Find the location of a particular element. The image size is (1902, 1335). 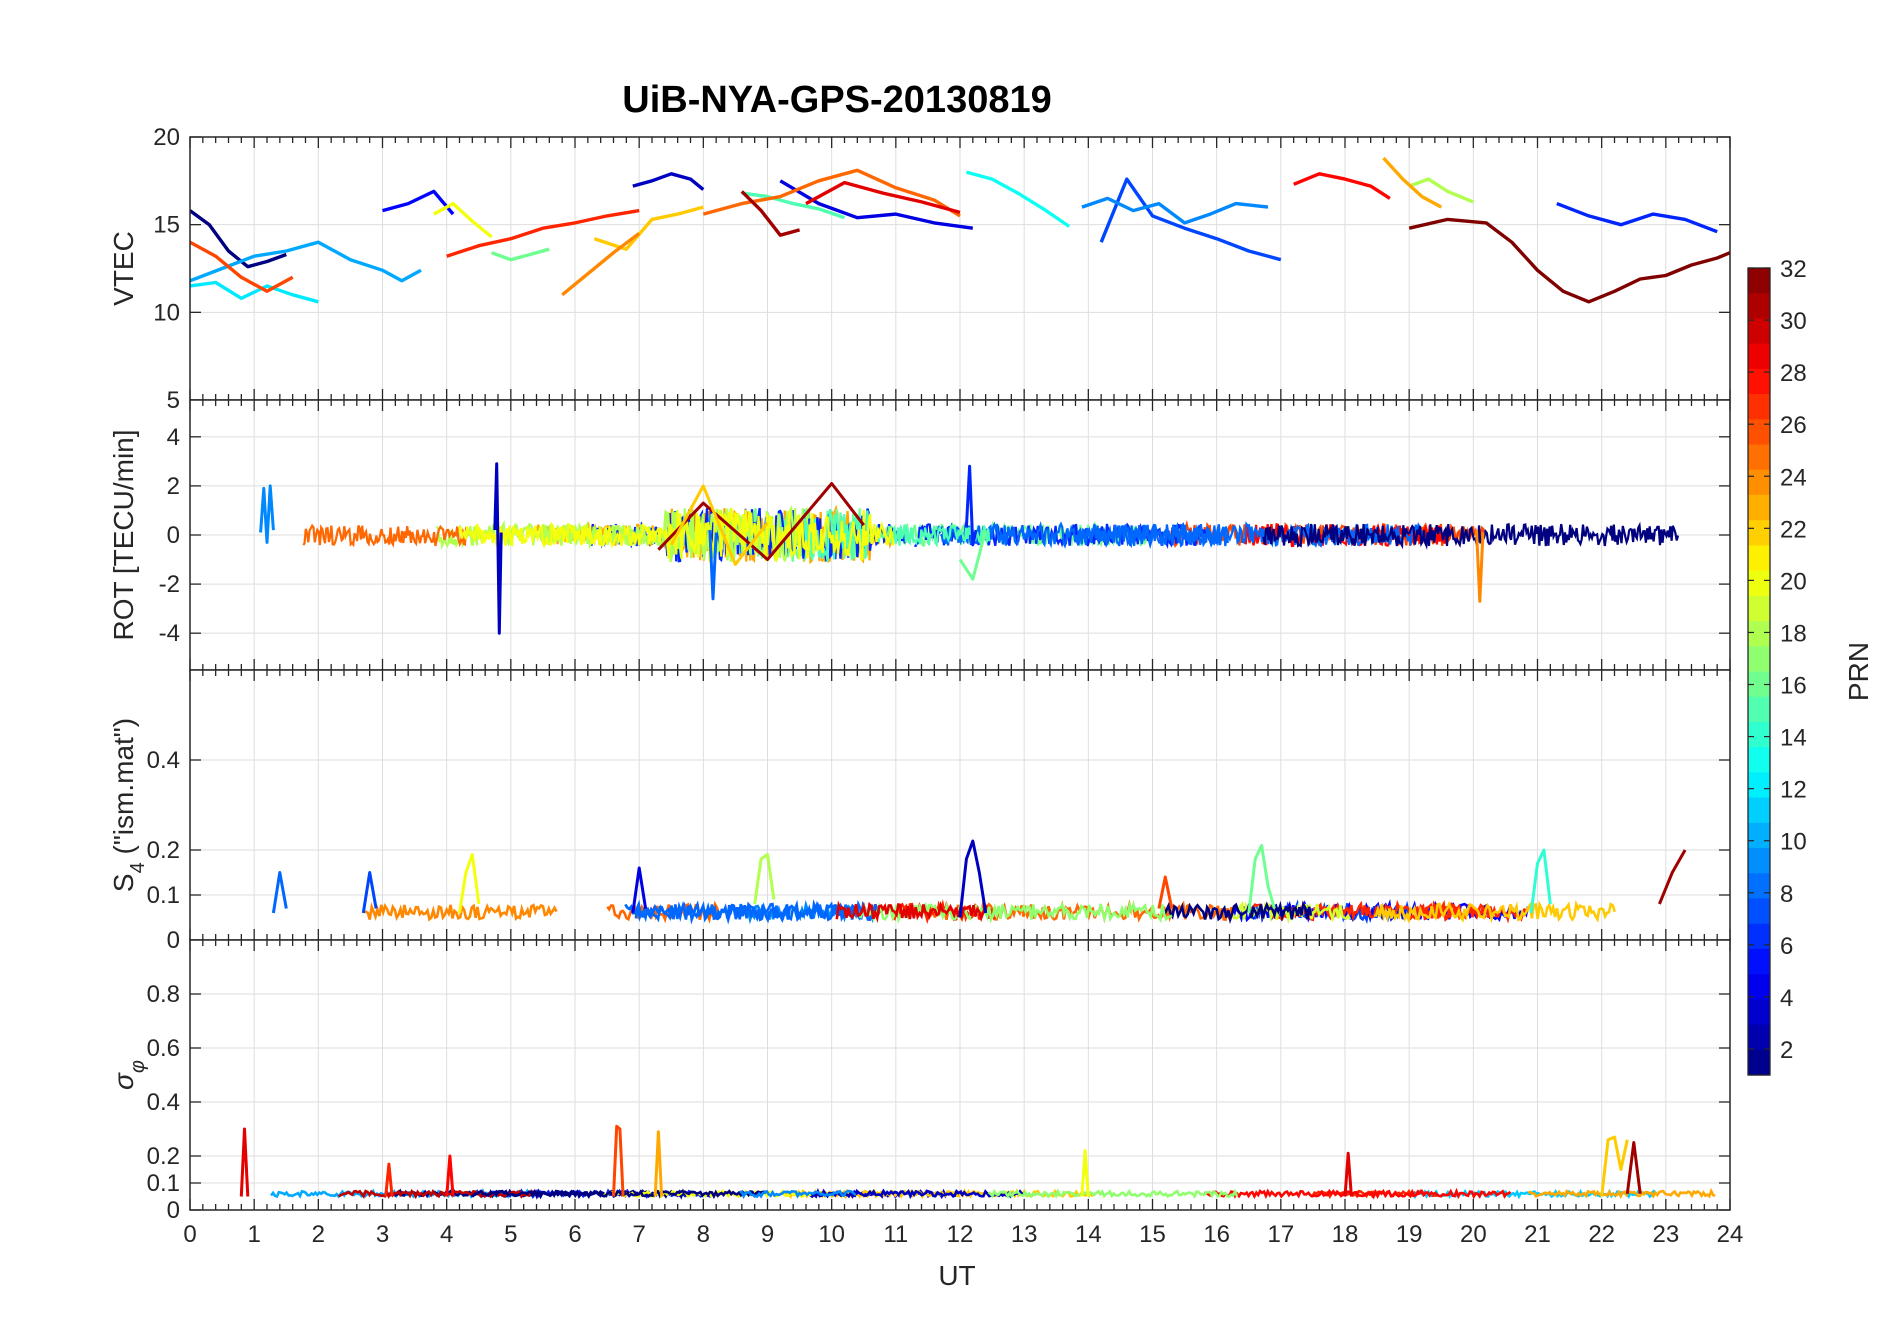

x-tick-label: 15 is located at coordinates (1152, 1234).